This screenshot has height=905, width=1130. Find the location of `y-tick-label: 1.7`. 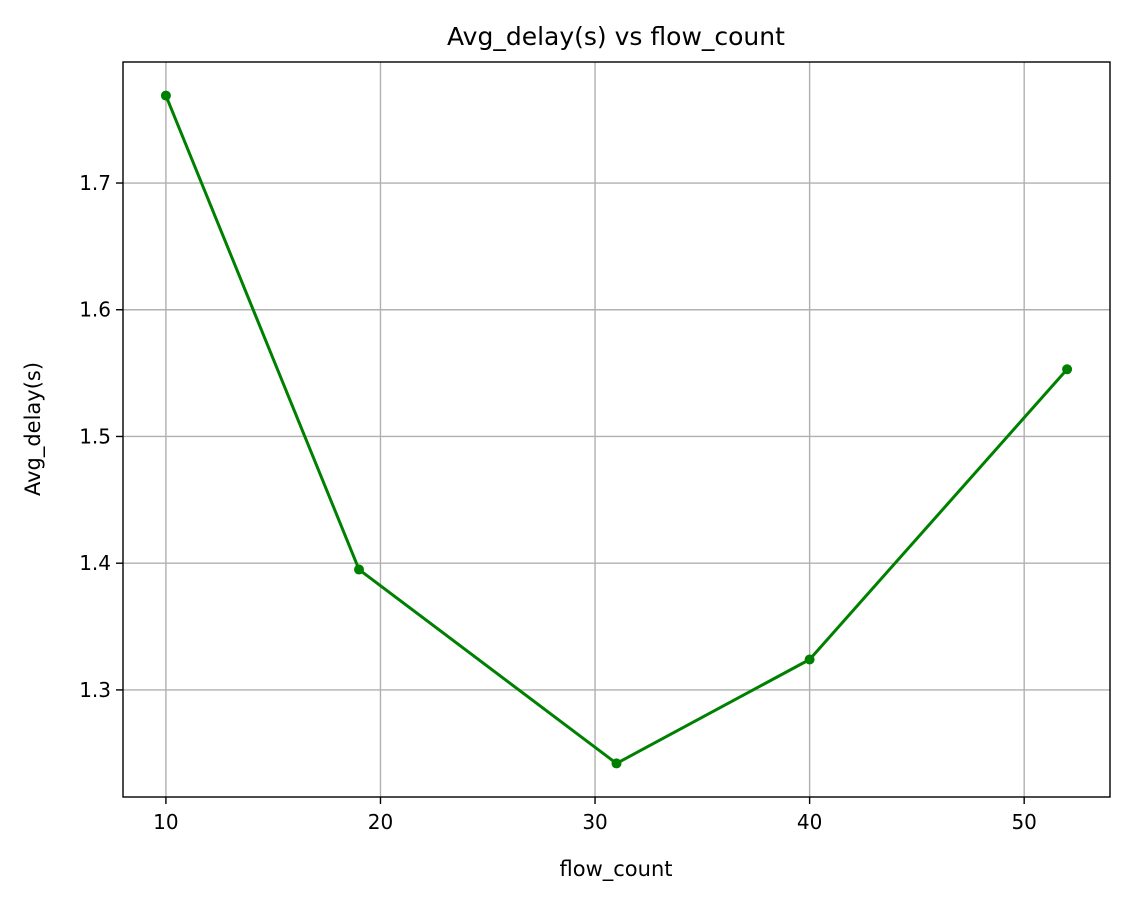

y-tick-label: 1.7 is located at coordinates (95, 183).